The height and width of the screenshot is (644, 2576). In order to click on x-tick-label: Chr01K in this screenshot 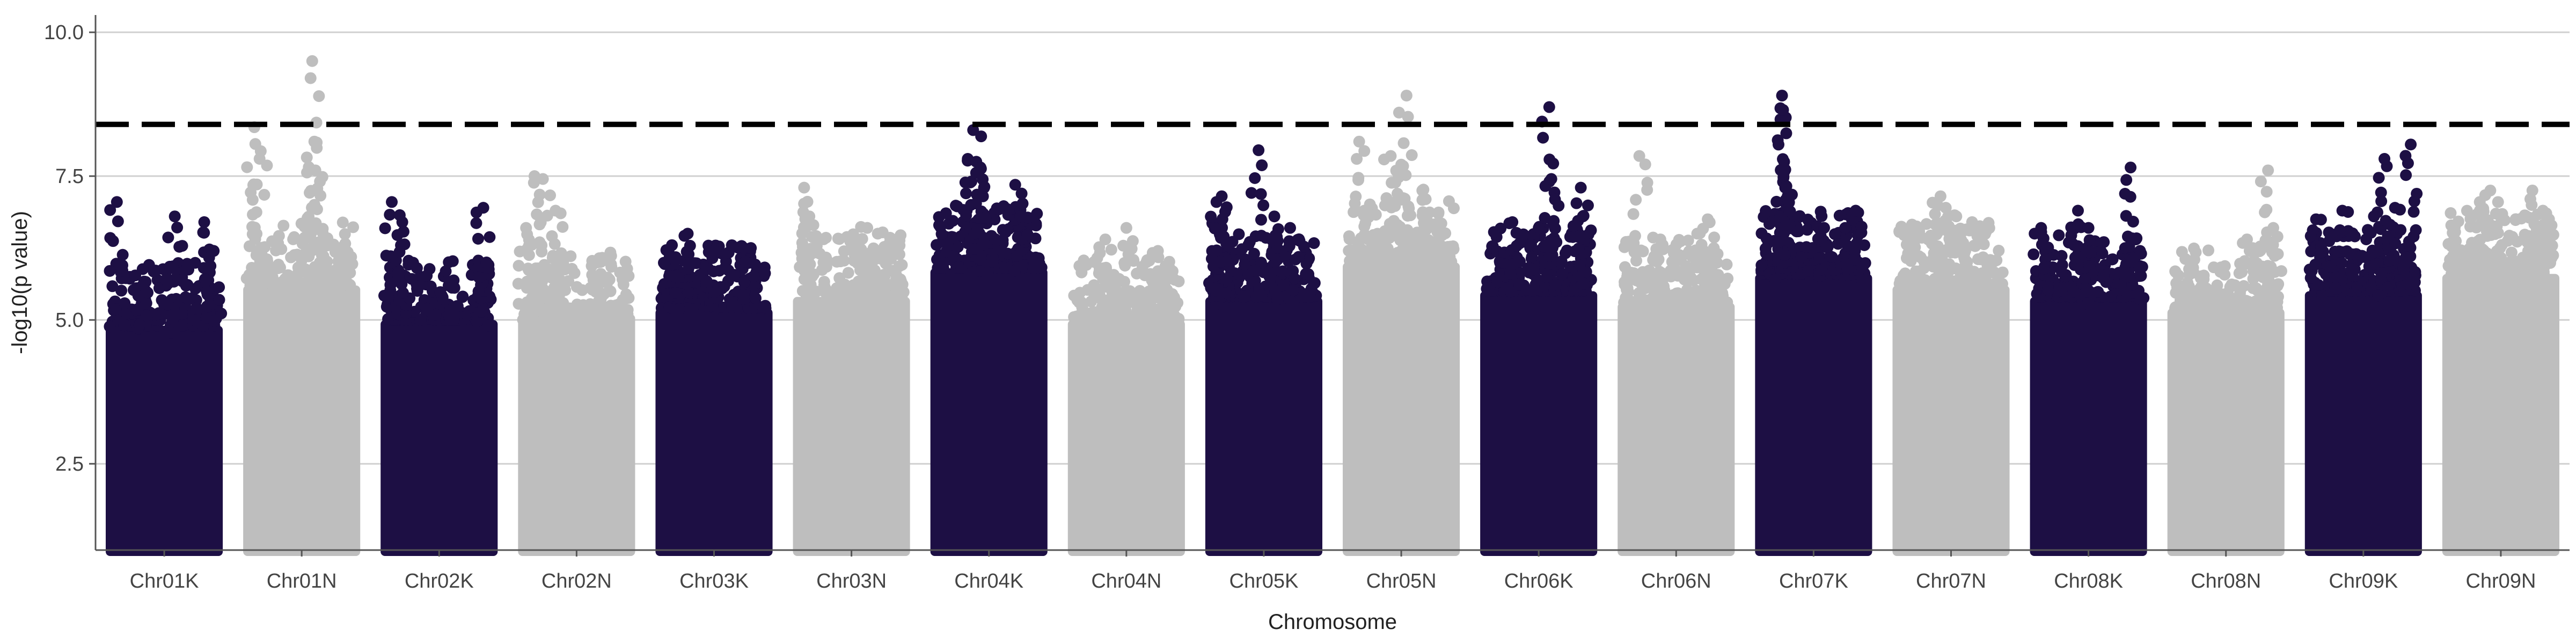, I will do `click(164, 581)`.